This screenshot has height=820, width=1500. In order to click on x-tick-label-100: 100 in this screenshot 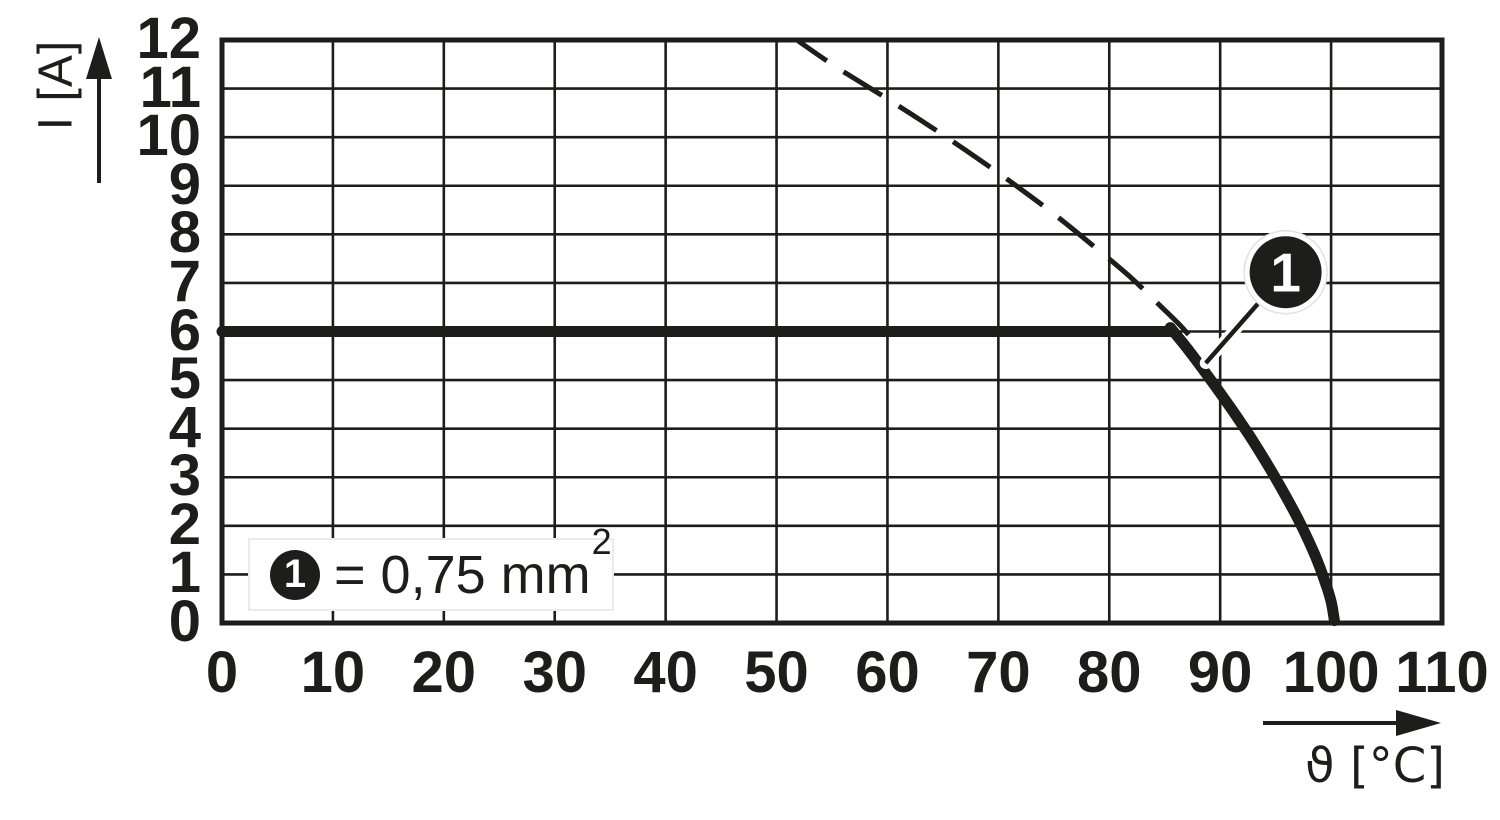, I will do `click(1331, 672)`.